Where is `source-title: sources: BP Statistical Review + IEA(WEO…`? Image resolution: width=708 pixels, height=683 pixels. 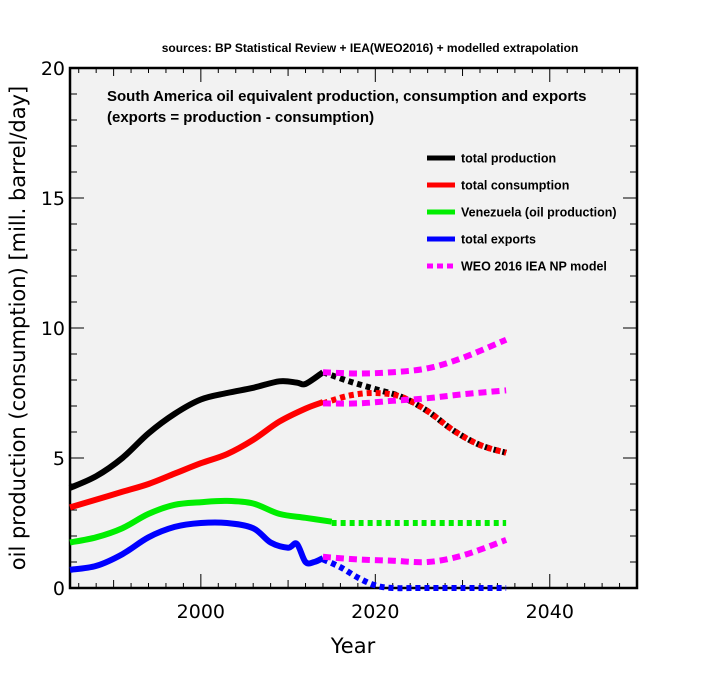 source-title: sources: BP Statistical Review + IEA(WEO… is located at coordinates (370, 48).